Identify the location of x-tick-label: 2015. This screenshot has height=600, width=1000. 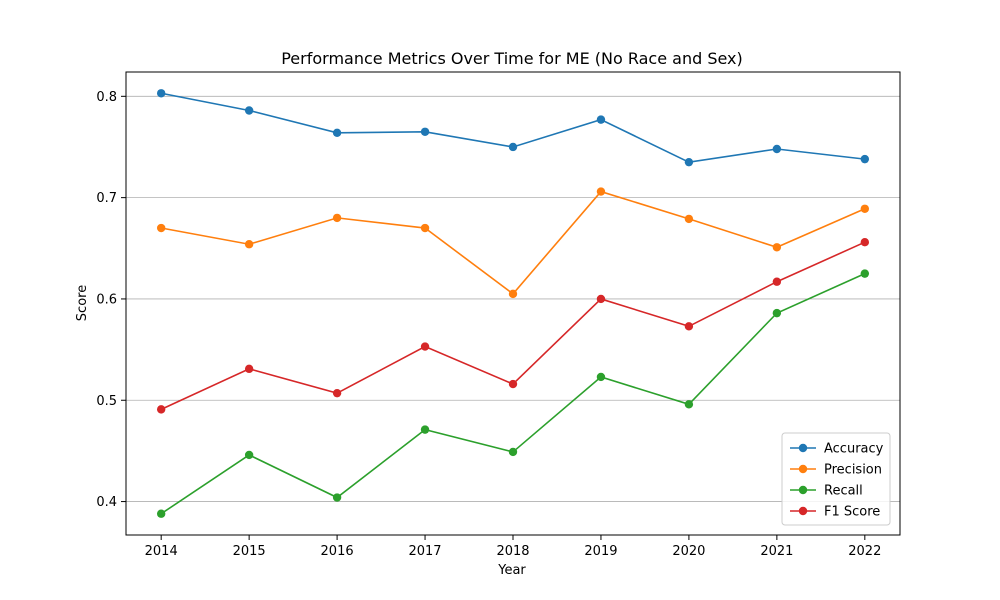
(249, 551).